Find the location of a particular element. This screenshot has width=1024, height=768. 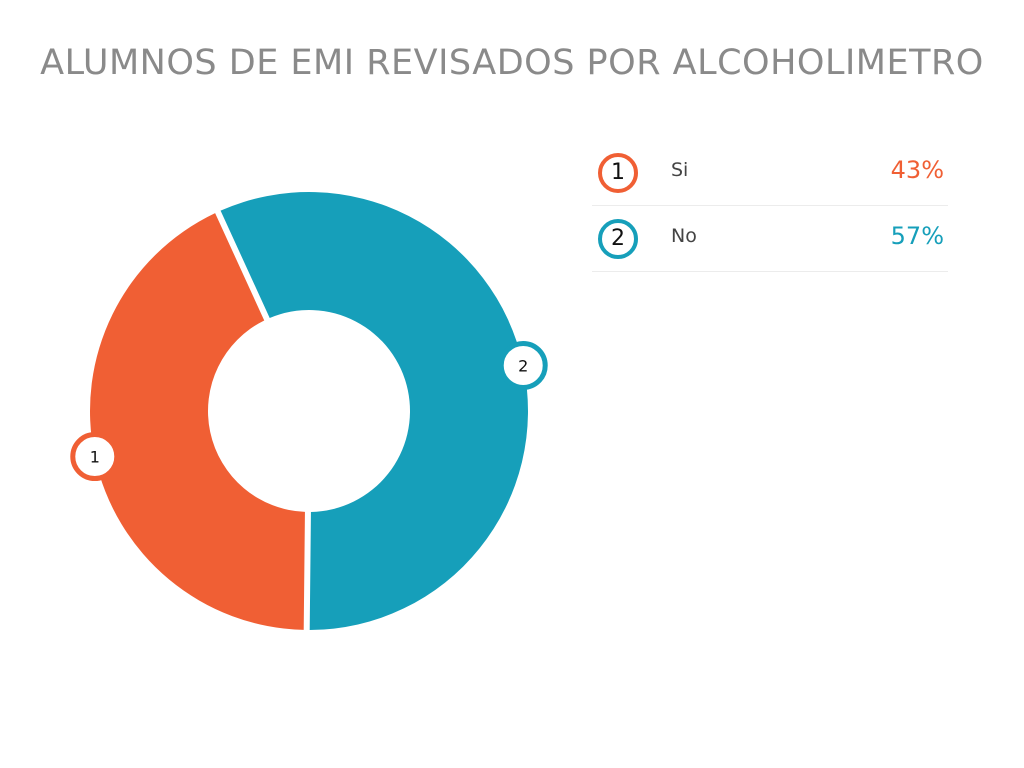

slice-marker-2: 2 is located at coordinates (523, 365).